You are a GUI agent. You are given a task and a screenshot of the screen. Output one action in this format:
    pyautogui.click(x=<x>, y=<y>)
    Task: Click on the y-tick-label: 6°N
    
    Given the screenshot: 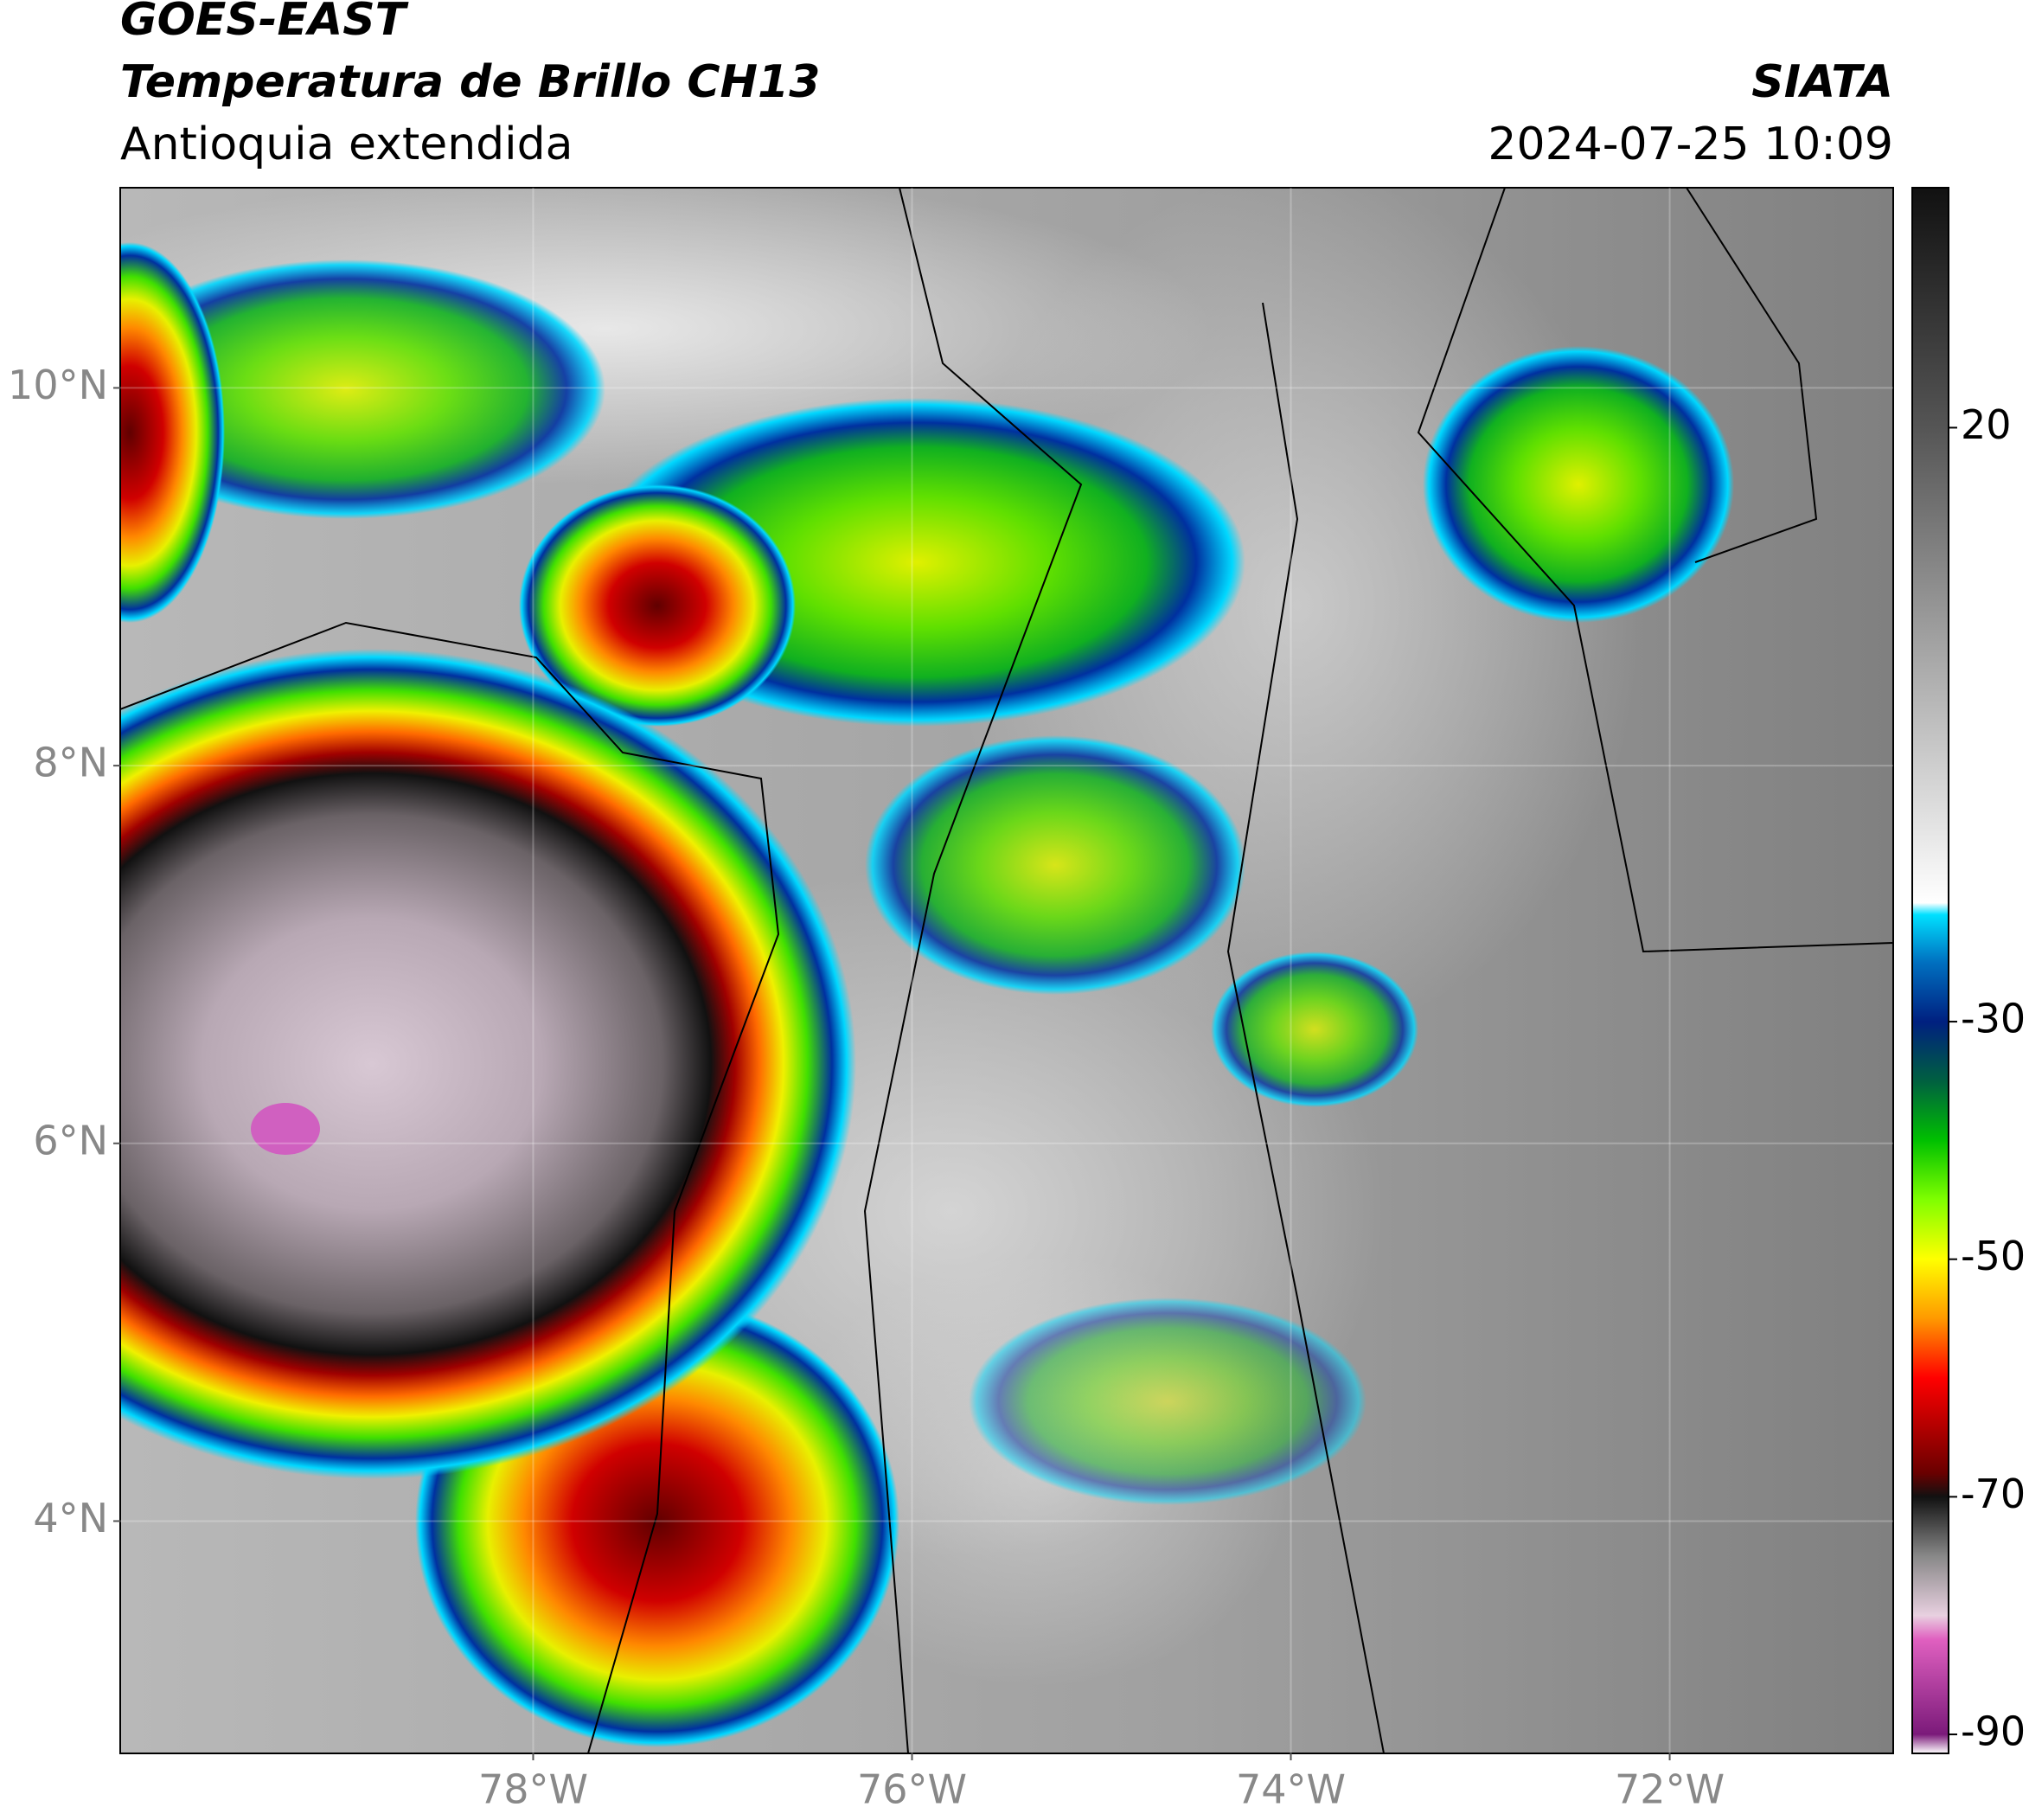 What is the action you would take?
    pyautogui.click(x=70, y=1140)
    